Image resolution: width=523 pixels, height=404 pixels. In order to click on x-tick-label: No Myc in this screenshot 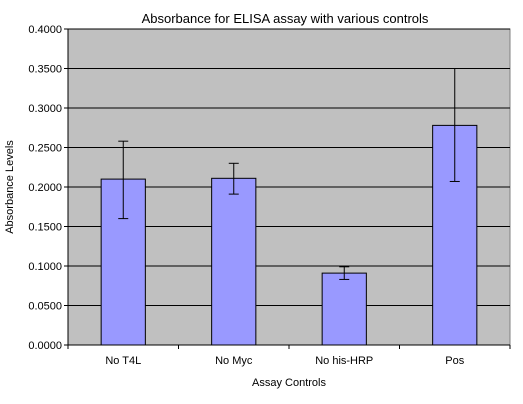, I will do `click(234, 361)`.